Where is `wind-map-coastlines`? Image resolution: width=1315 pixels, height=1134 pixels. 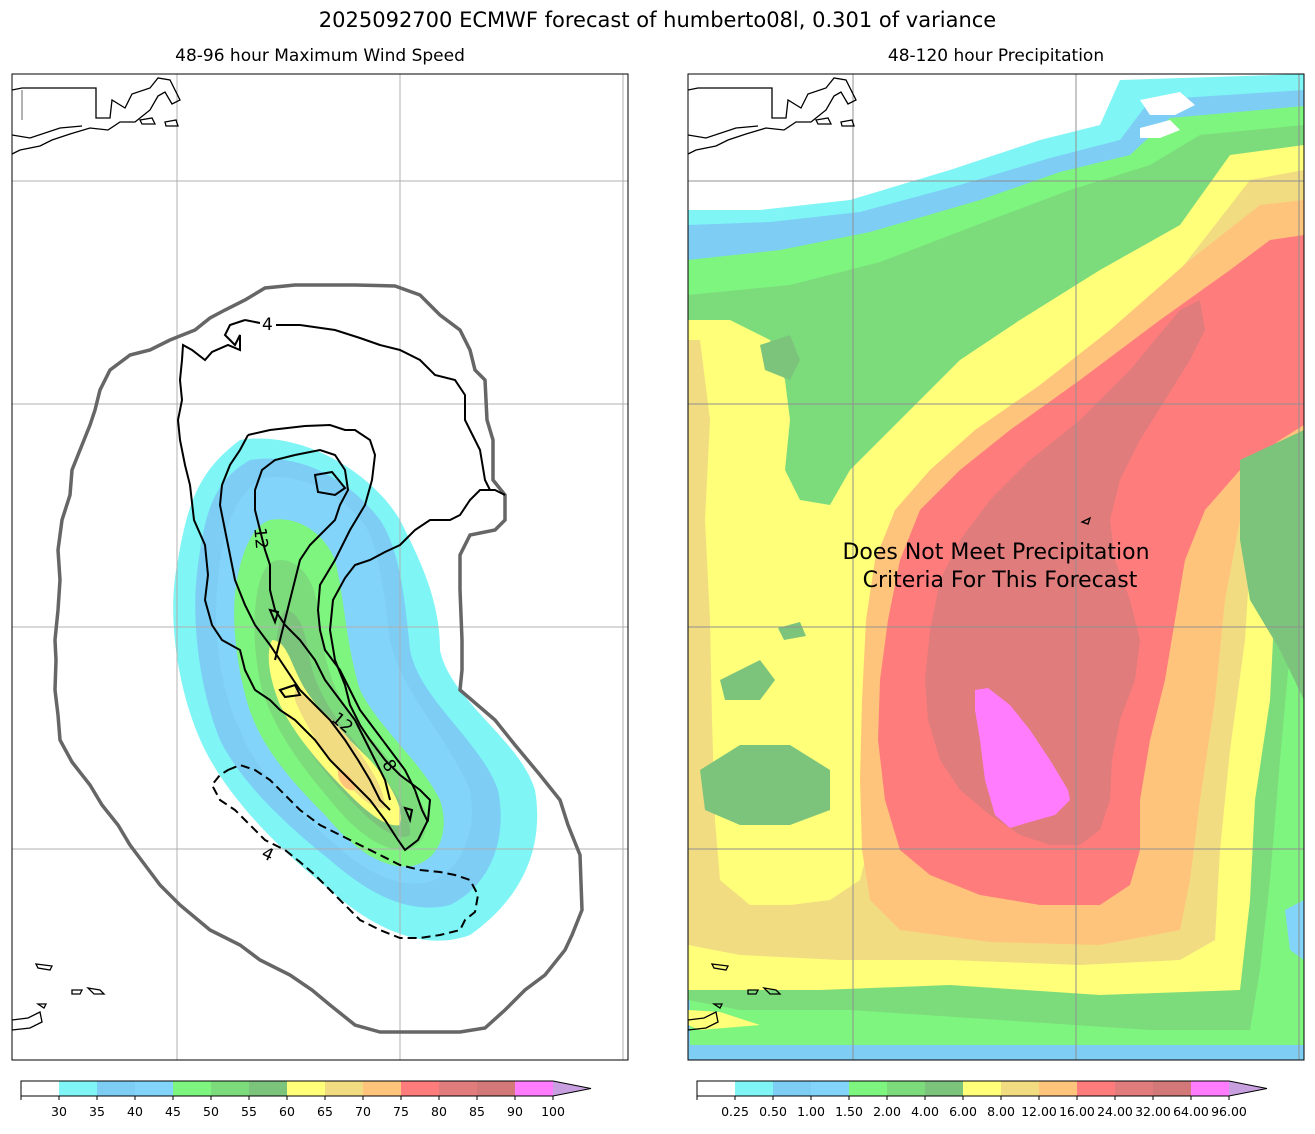 wind-map-coastlines is located at coordinates (96, 554).